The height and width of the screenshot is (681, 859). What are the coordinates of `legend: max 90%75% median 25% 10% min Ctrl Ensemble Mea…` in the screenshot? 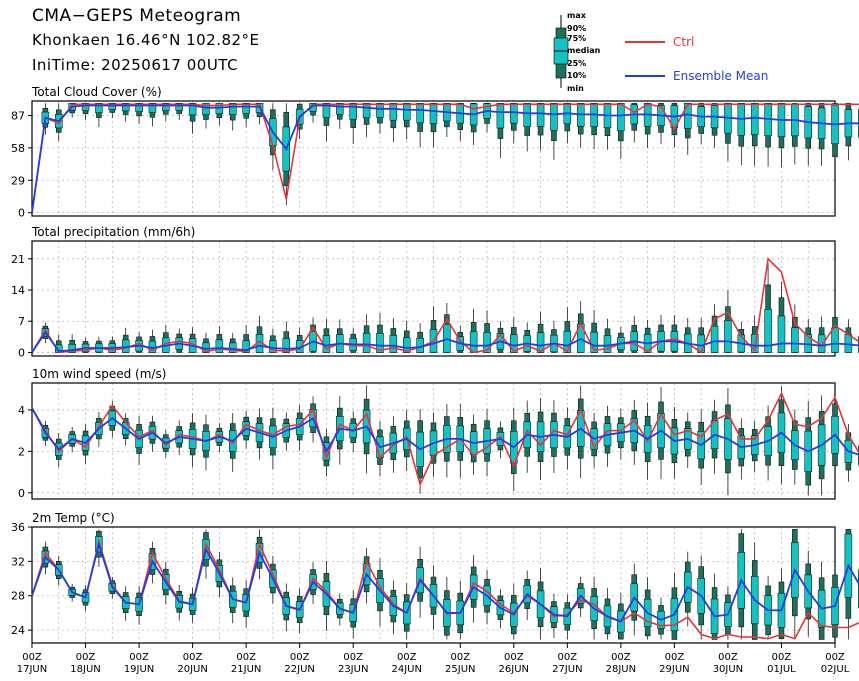 It's located at (660, 52).